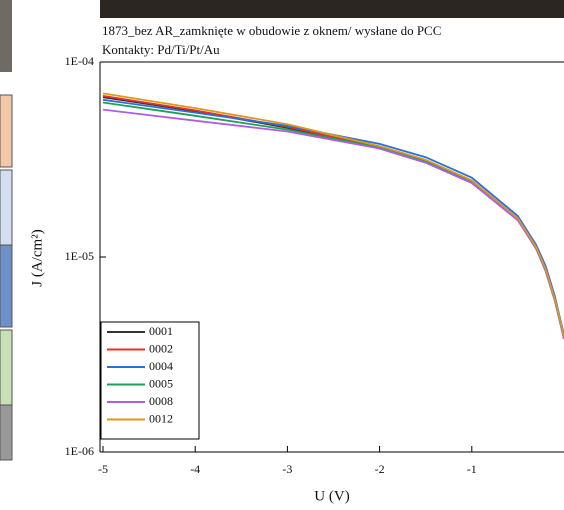 The height and width of the screenshot is (510, 564). What do you see at coordinates (380, 469) in the screenshot?
I see `x-tick-label: -2` at bounding box center [380, 469].